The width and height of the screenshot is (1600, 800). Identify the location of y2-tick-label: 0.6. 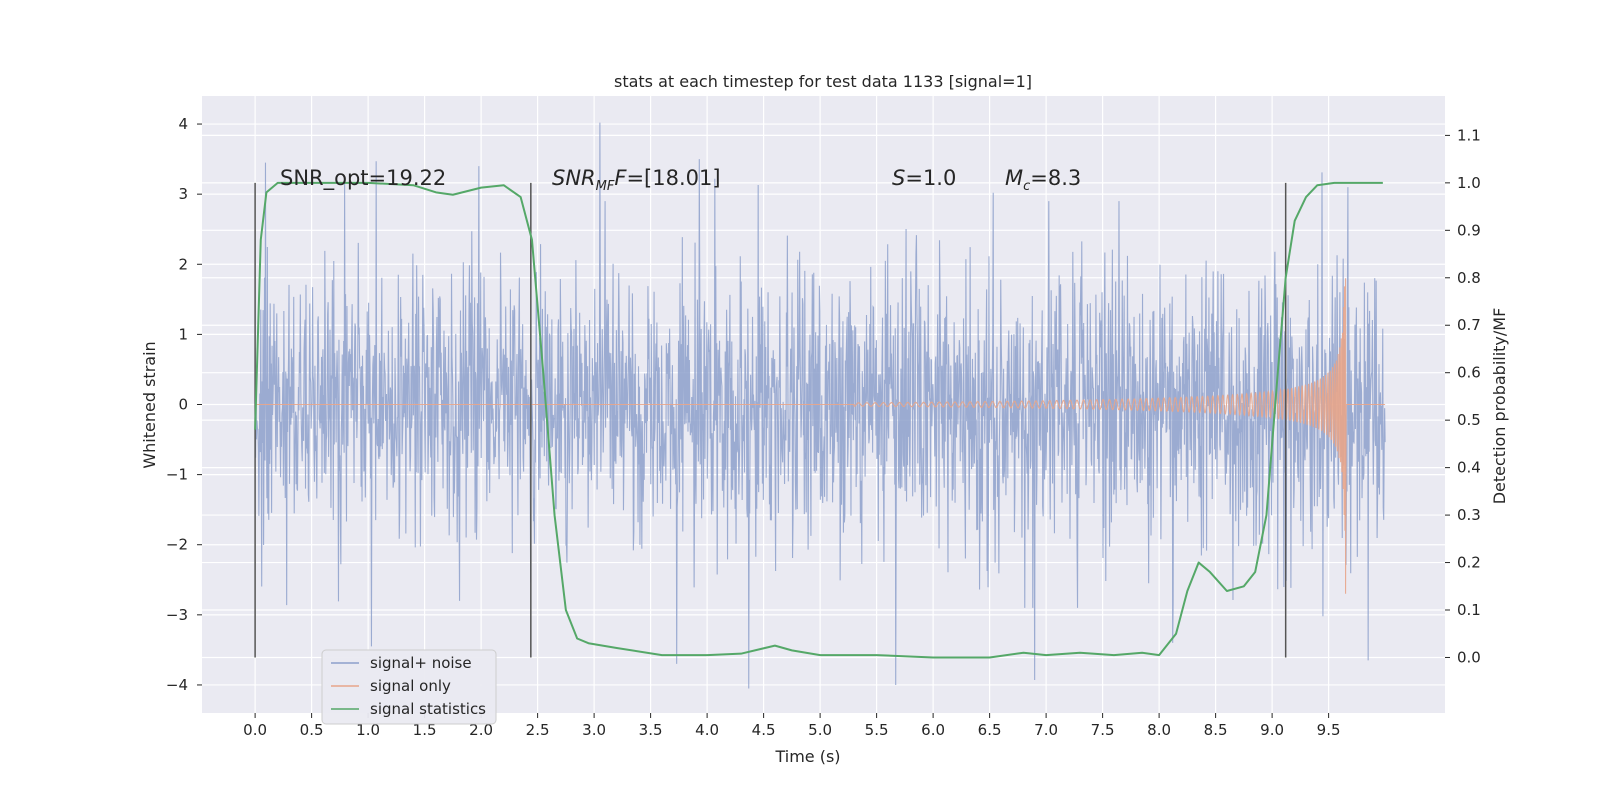
(1469, 373).